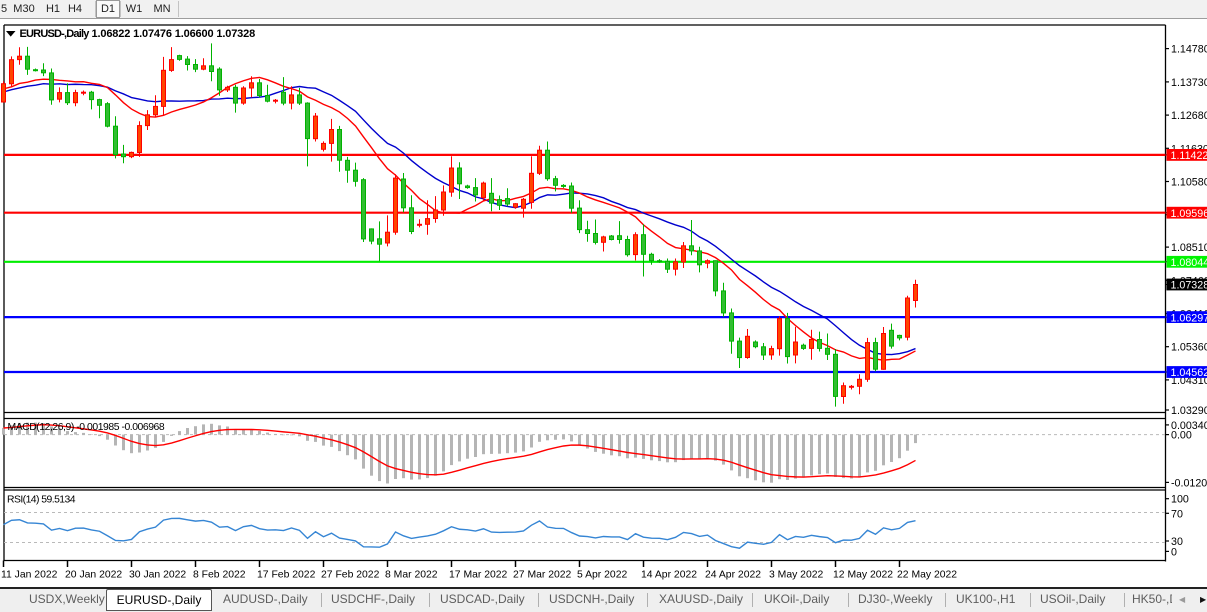  I want to click on svg-text: 17 Mar 2022, so click(478, 575).